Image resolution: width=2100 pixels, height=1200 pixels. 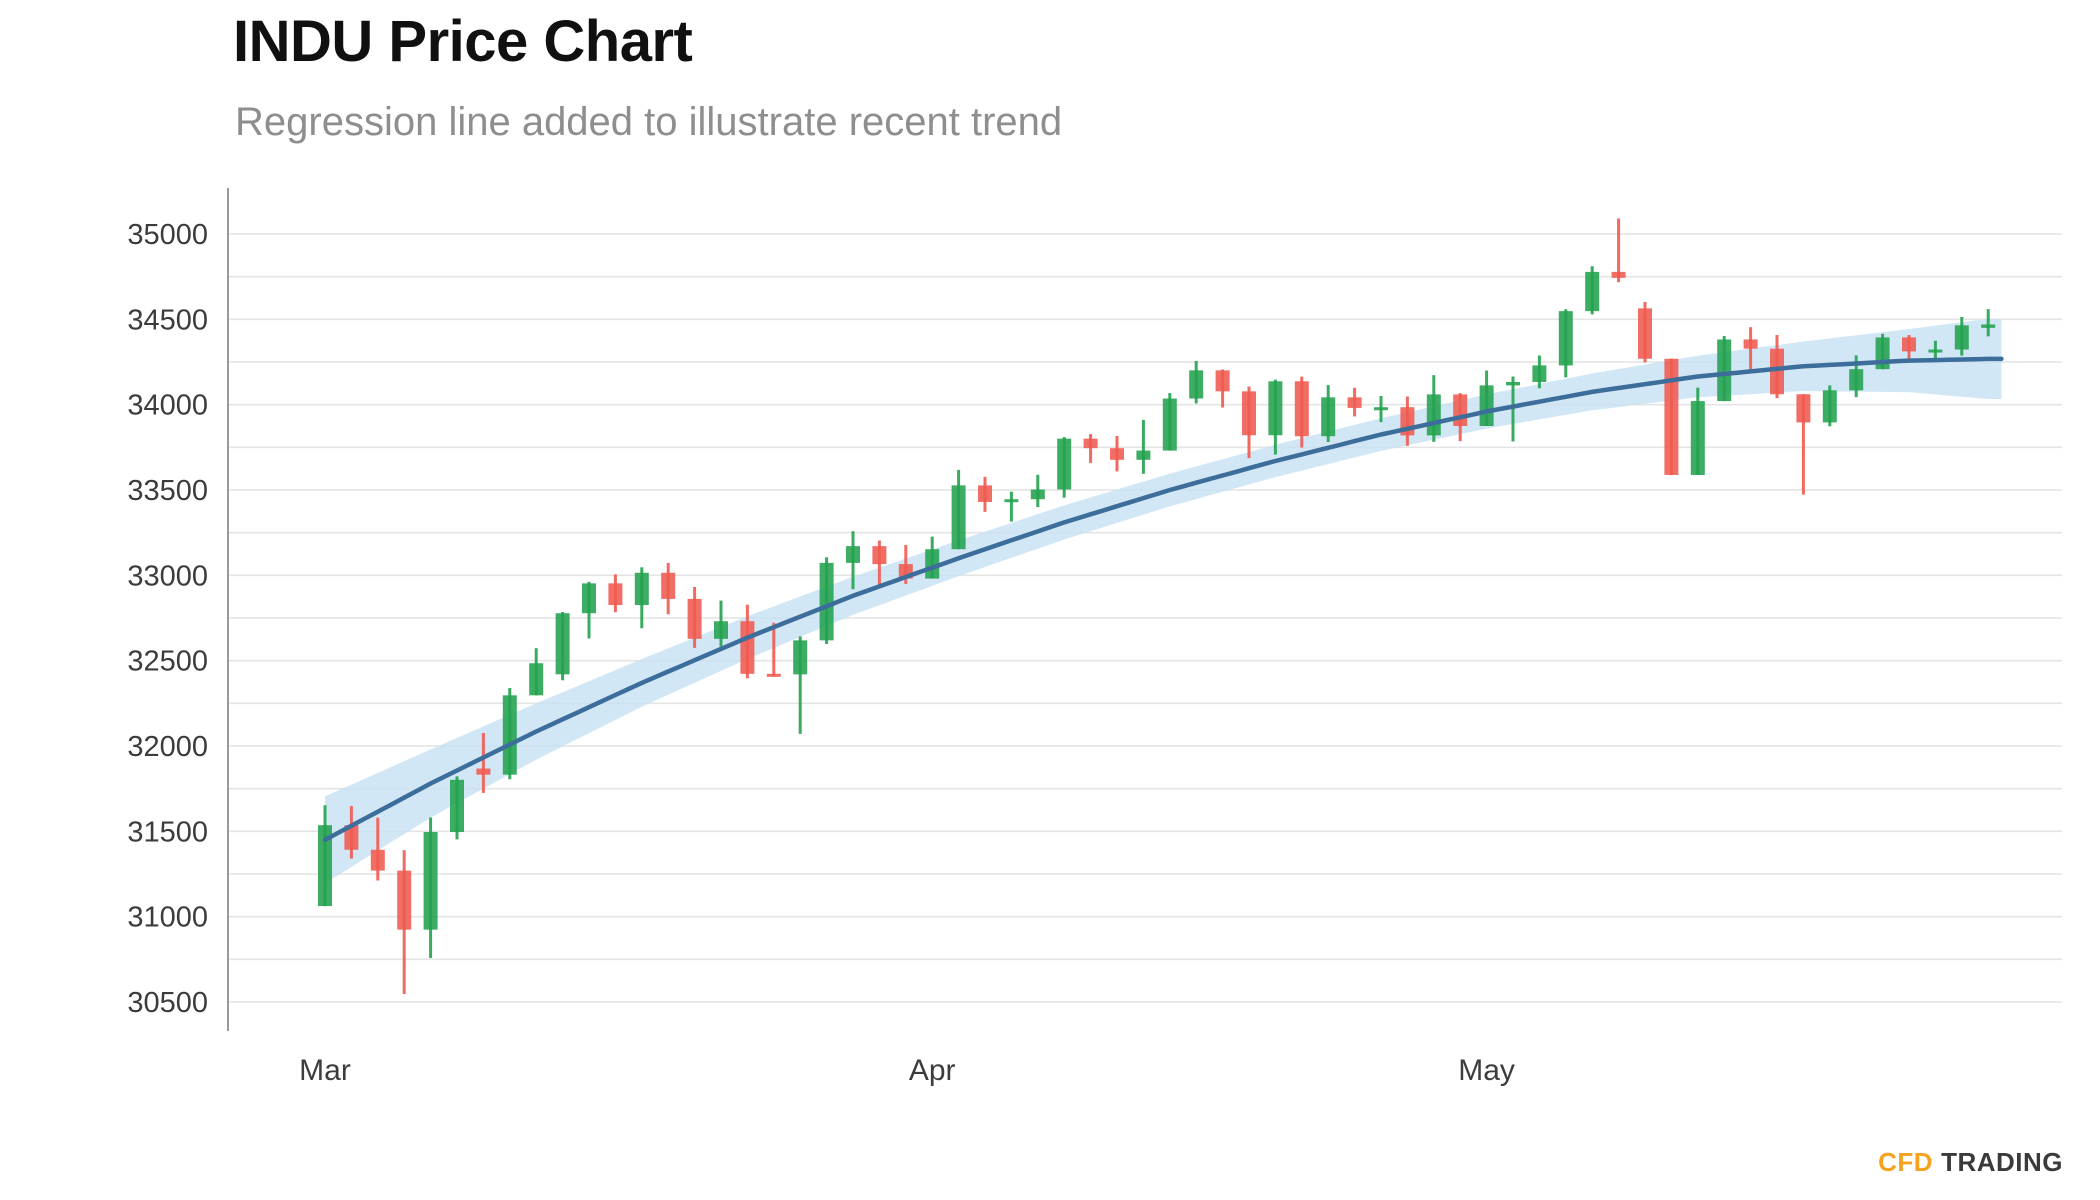 I want to click on brand-suffix: TRADING, so click(x=2002, y=1162).